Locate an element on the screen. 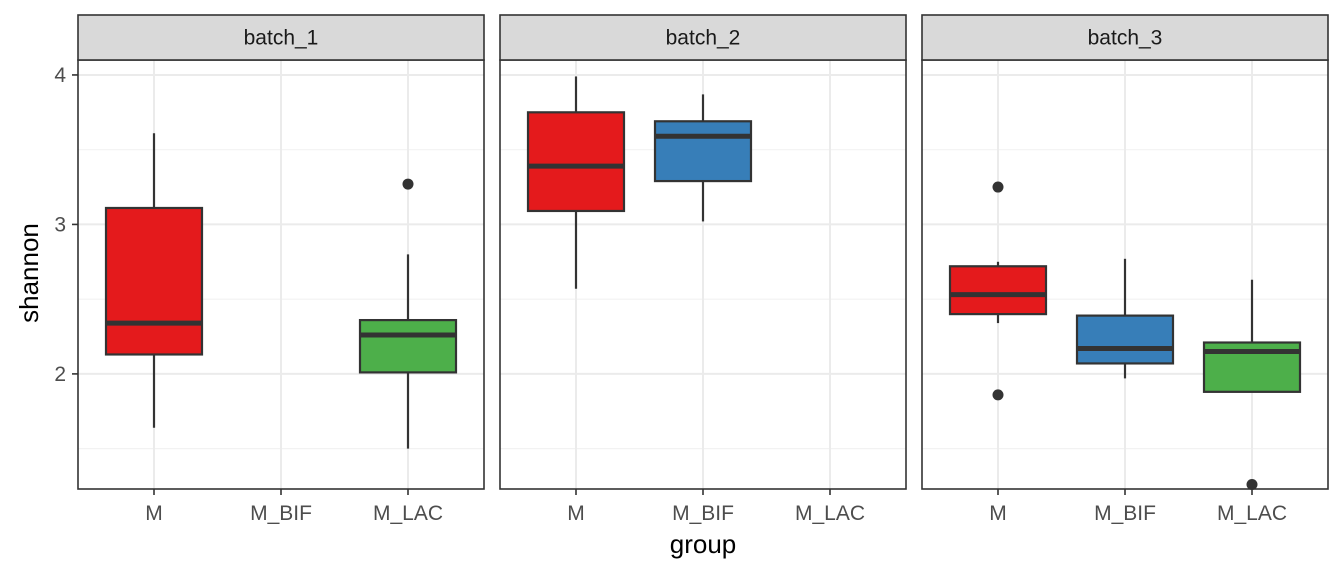  x-axis-title: group is located at coordinates (703, 544).